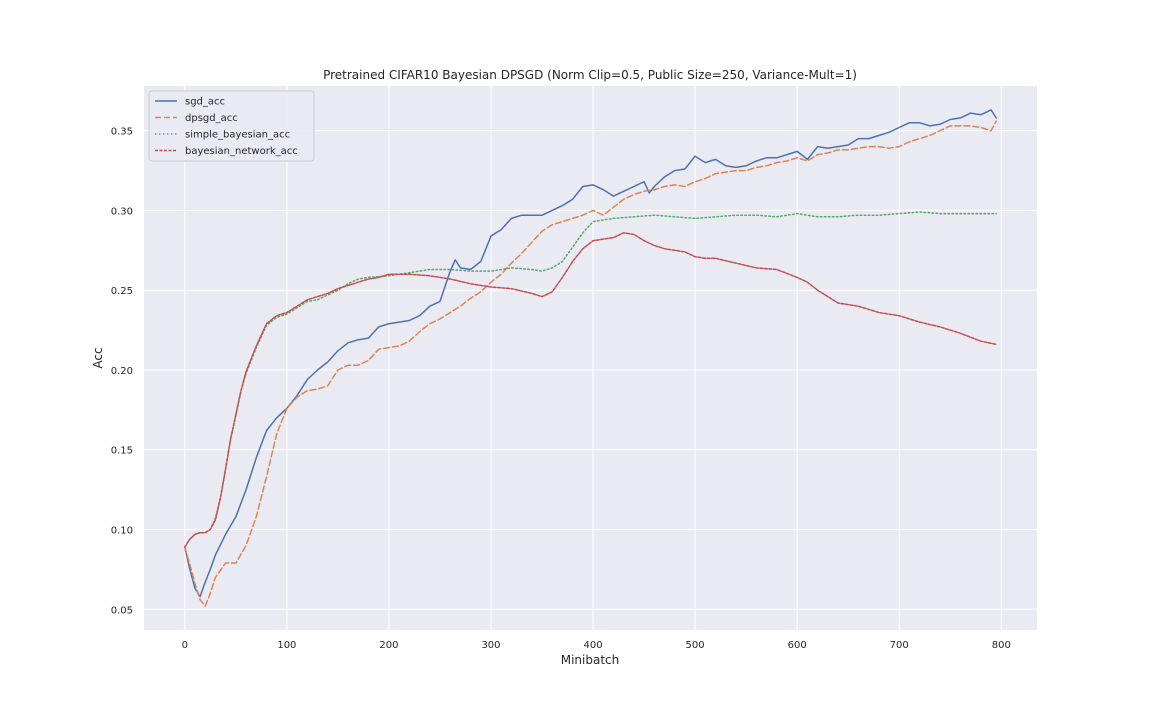 This screenshot has width=1152, height=720. What do you see at coordinates (490, 645) in the screenshot?
I see `x-tick-label: 300` at bounding box center [490, 645].